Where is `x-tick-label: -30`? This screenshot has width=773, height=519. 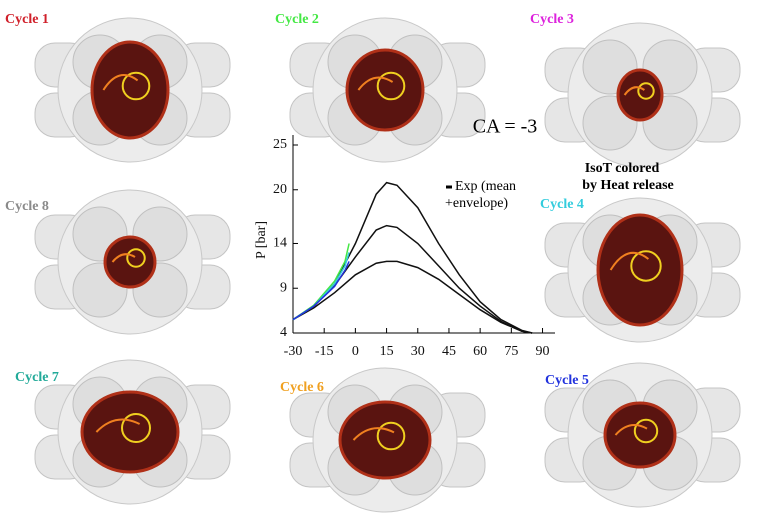 x-tick-label: -30 is located at coordinates (293, 351).